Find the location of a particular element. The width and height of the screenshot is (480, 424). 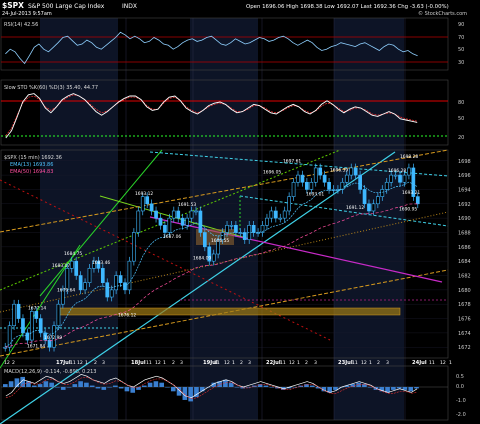

macd-tick: -2.0 is located at coordinates (461, 415).